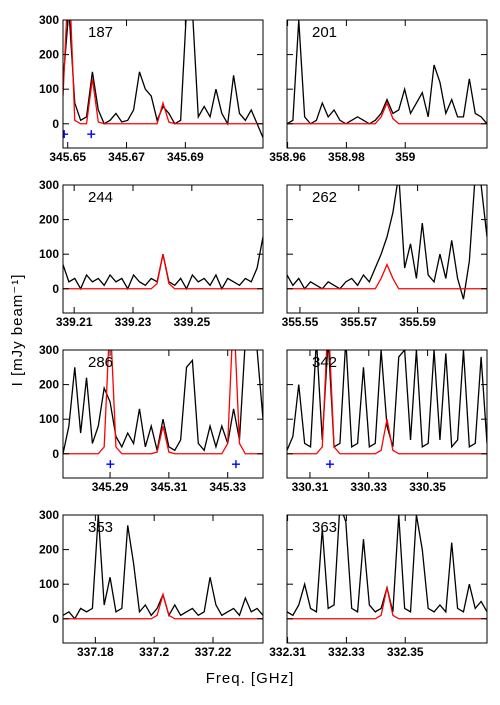  I want to click on x-tick-label: 337.18, so click(95, 652).